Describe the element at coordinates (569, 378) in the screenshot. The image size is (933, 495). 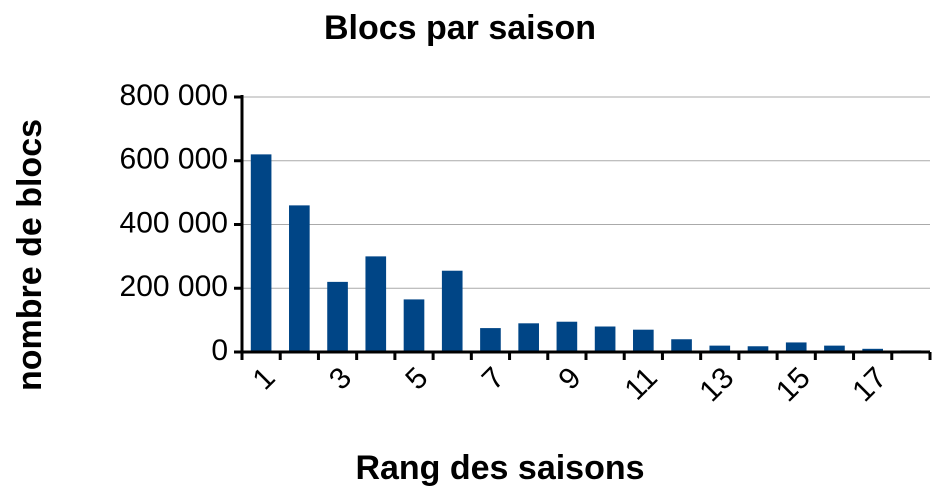
I see `x-tick-label: 9` at that location.